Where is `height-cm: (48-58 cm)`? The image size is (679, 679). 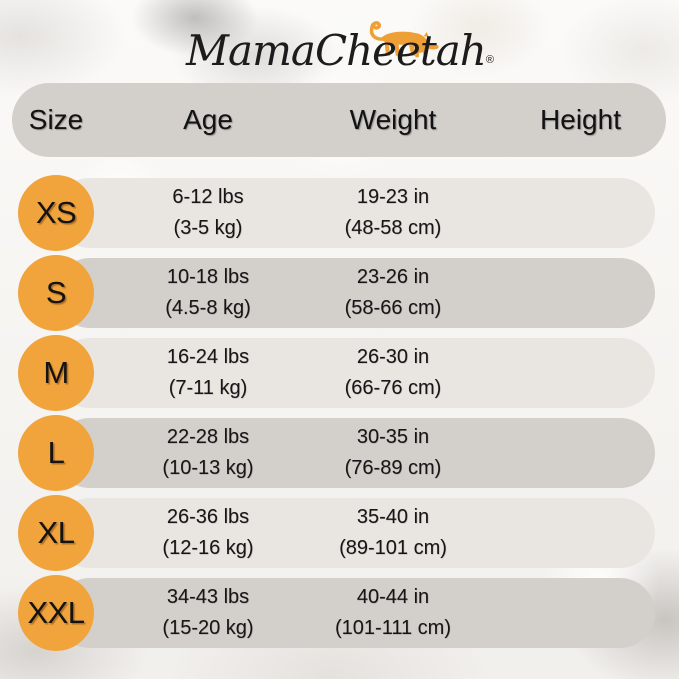 height-cm: (48-58 cm) is located at coordinates (393, 228).